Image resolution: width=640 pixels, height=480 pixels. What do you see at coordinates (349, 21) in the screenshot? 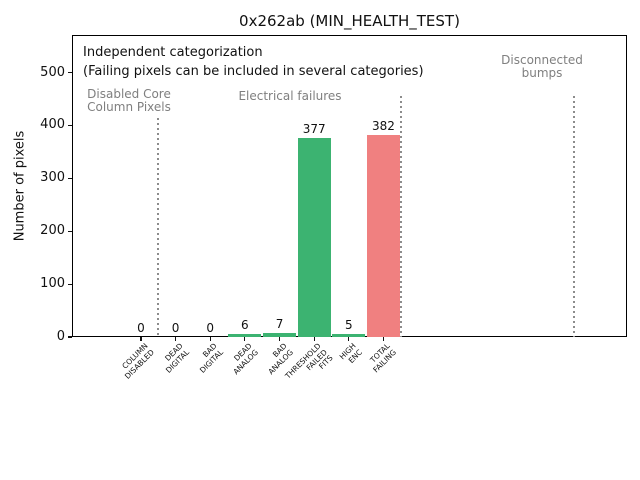
I see `chart-title: 0x262ab (MIN_HEALTH_TEST)` at bounding box center [349, 21].